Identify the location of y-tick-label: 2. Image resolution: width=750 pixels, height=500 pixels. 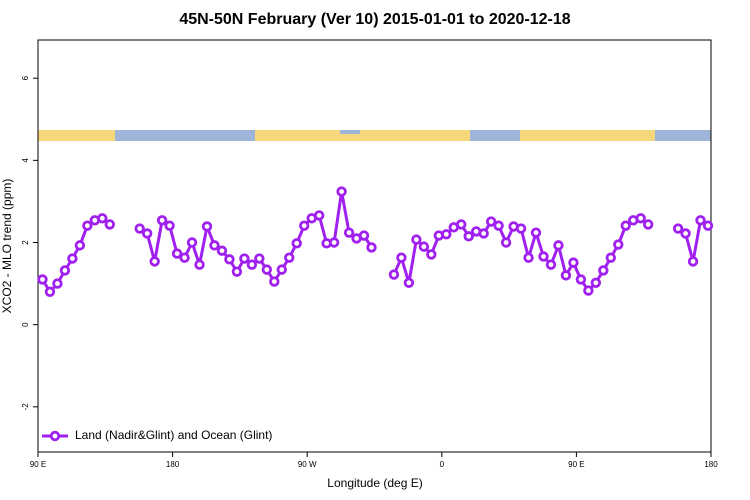
(25, 242).